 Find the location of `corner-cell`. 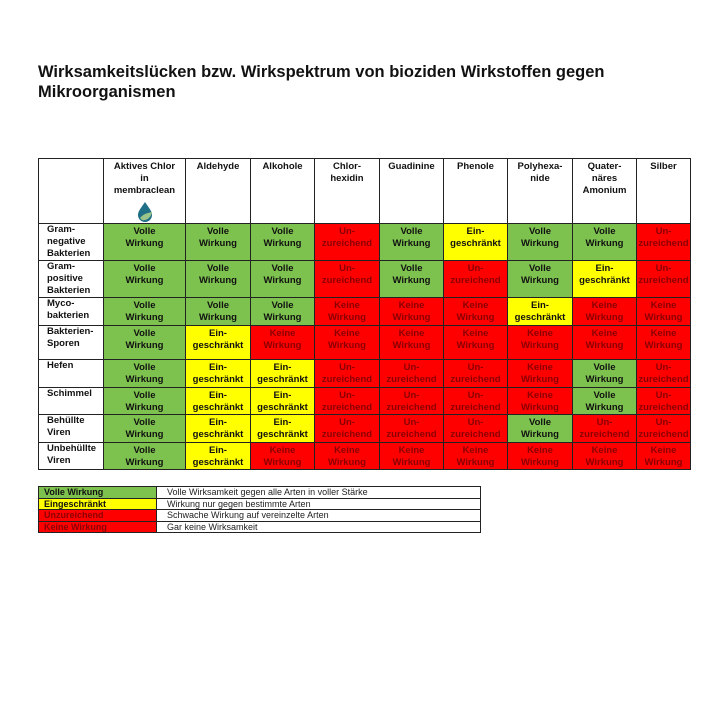

corner-cell is located at coordinates (71, 191).